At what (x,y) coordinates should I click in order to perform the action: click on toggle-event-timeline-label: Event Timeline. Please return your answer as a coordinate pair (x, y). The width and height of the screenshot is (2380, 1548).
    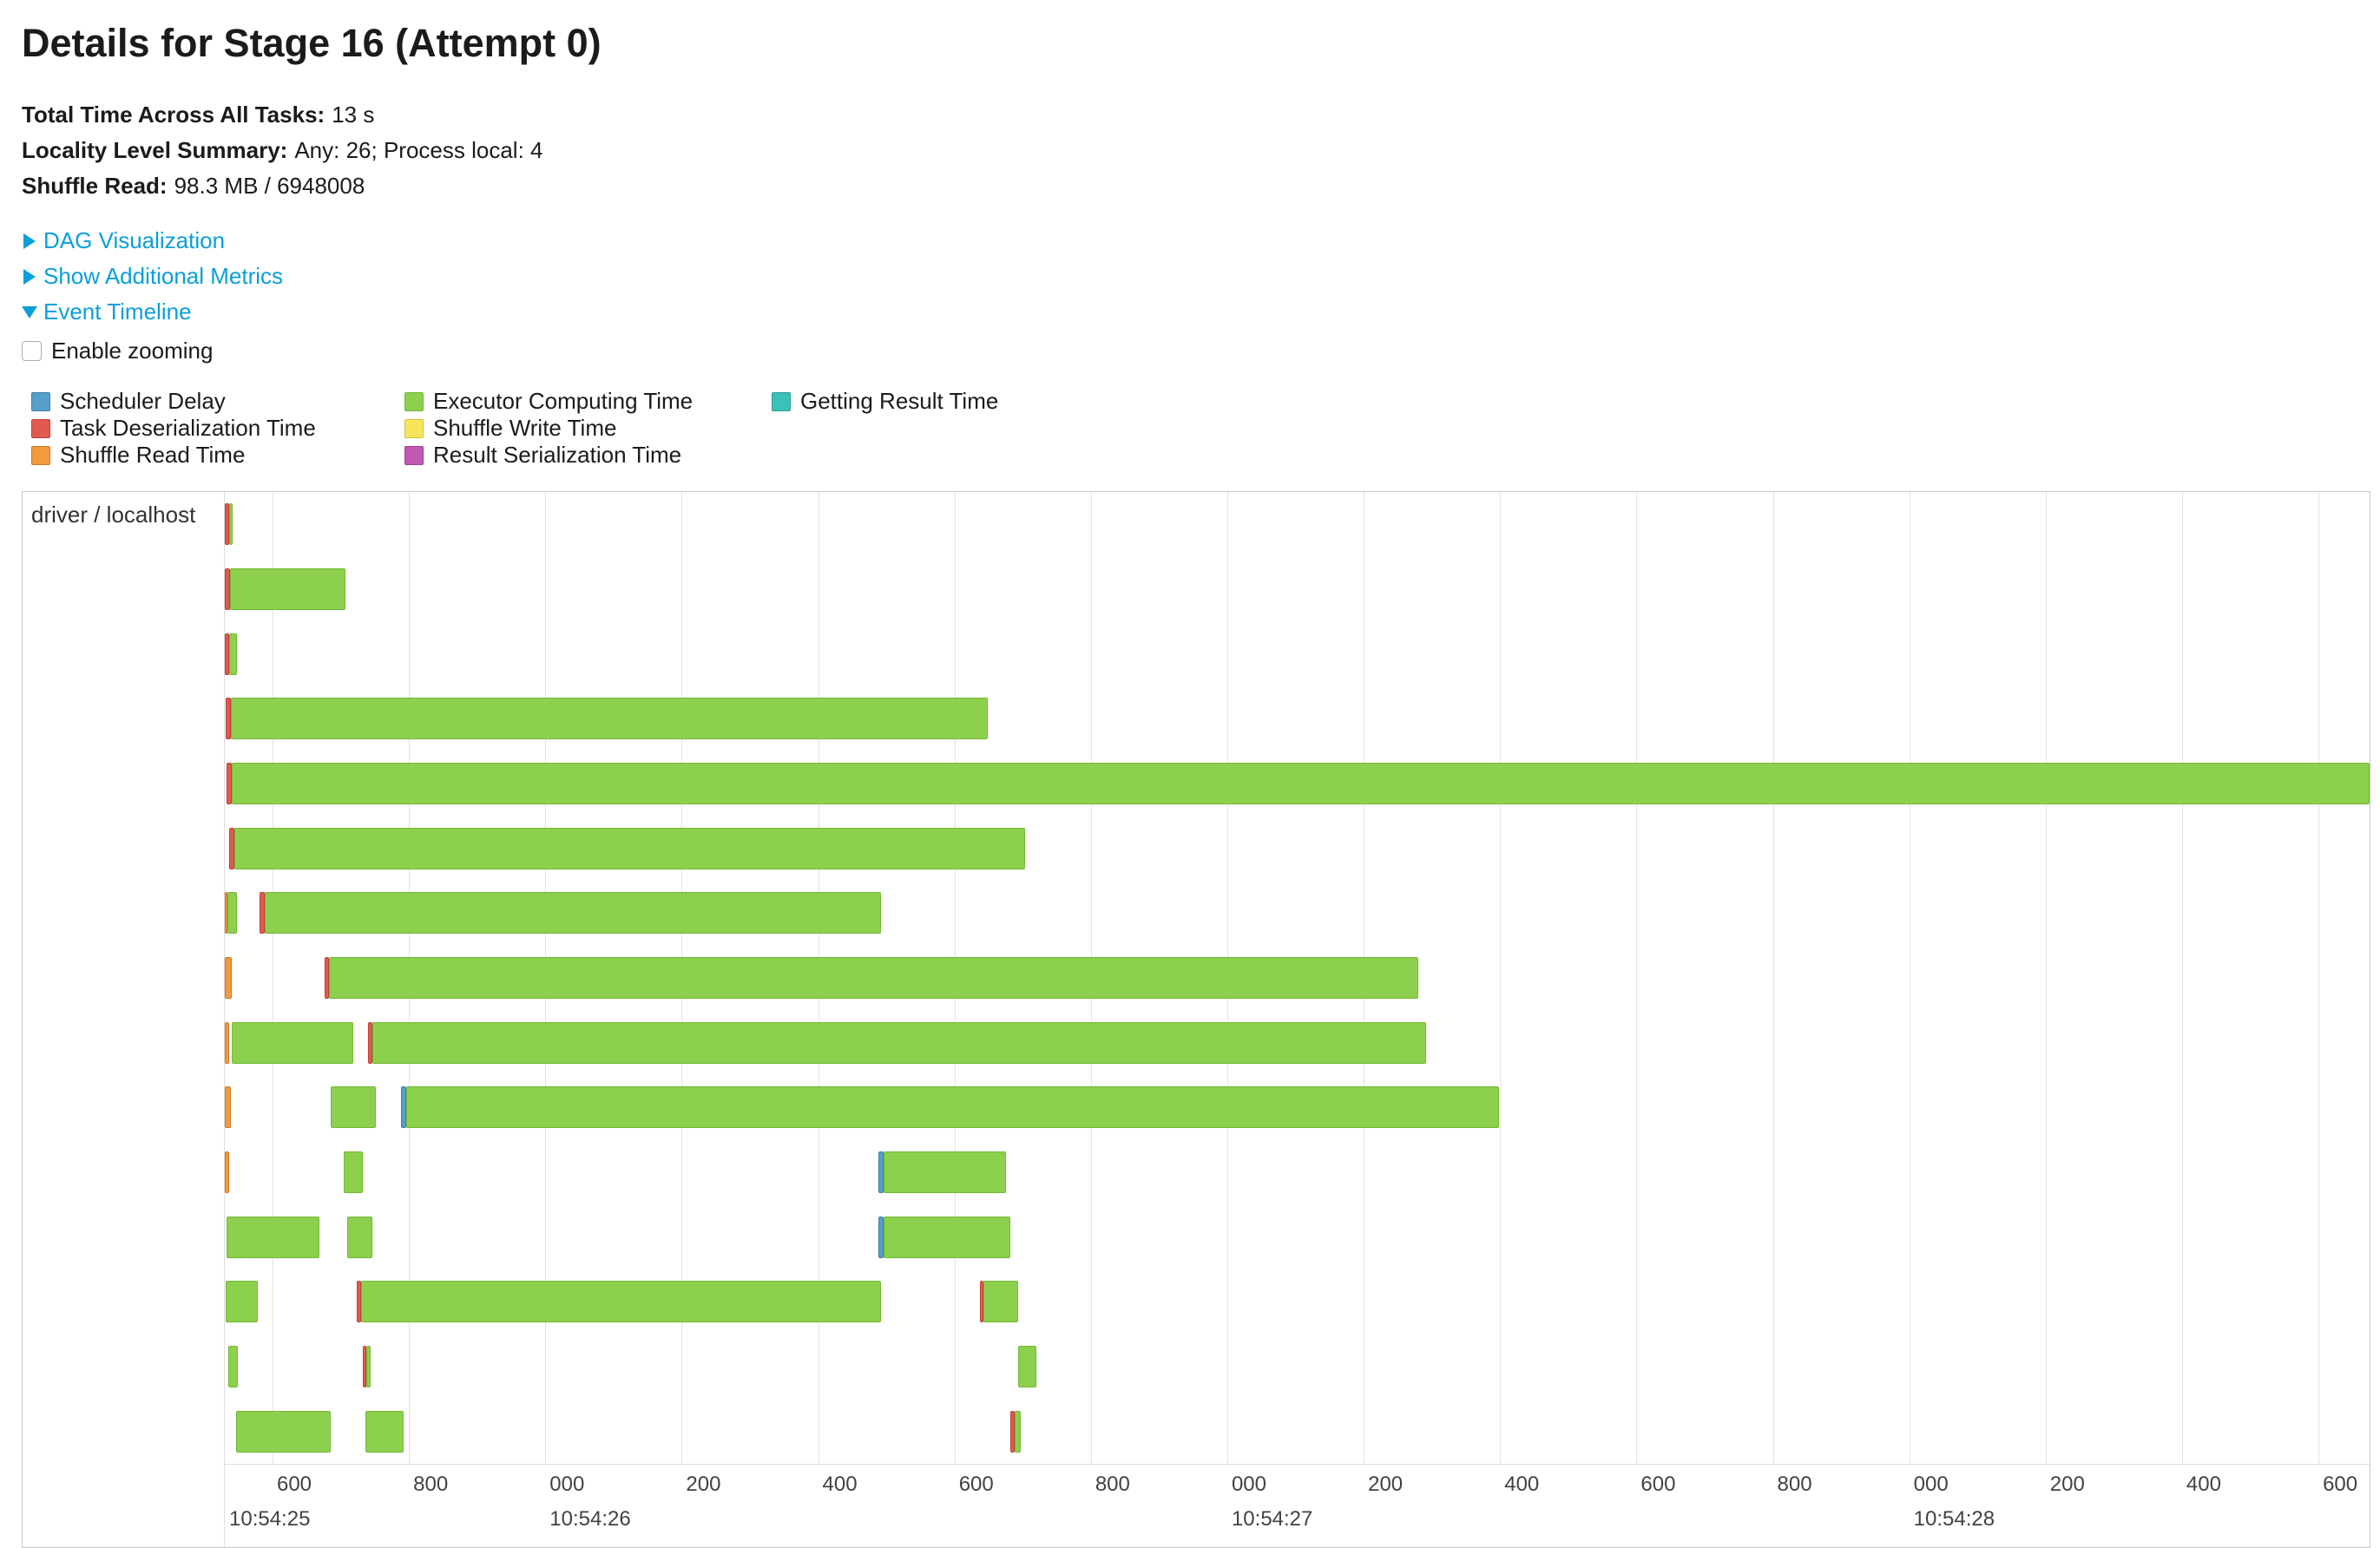
    Looking at the image, I should click on (117, 311).